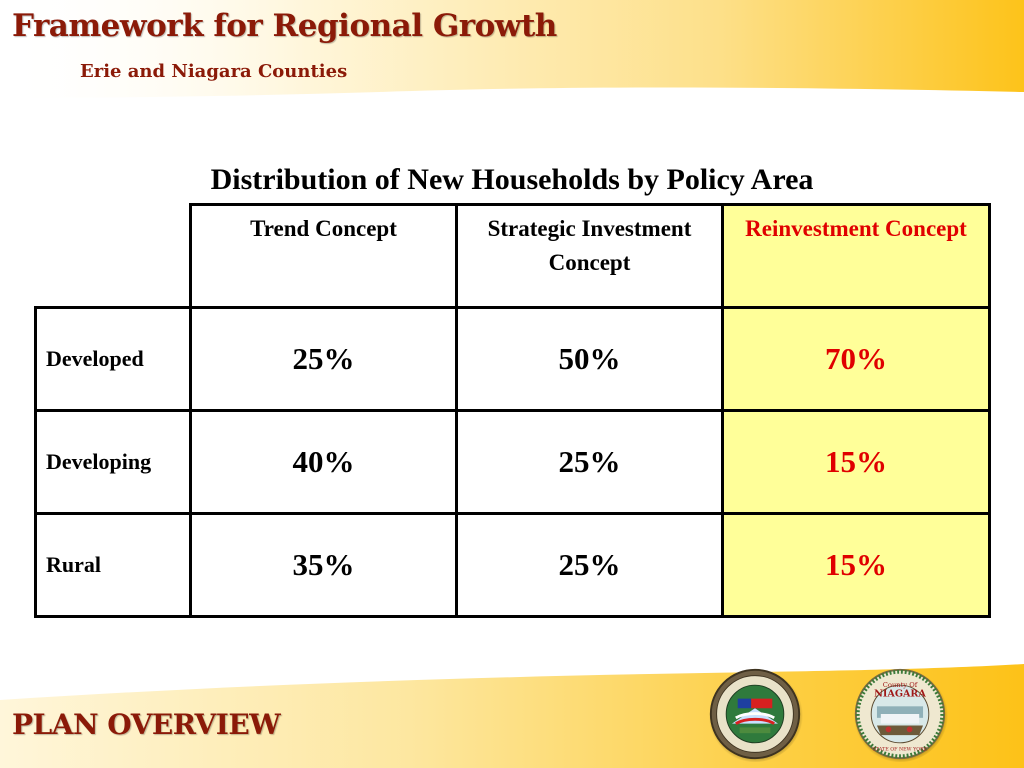 The height and width of the screenshot is (768, 1024). What do you see at coordinates (856, 565) in the screenshot?
I see `cell-rural-reinvestment: 15%` at bounding box center [856, 565].